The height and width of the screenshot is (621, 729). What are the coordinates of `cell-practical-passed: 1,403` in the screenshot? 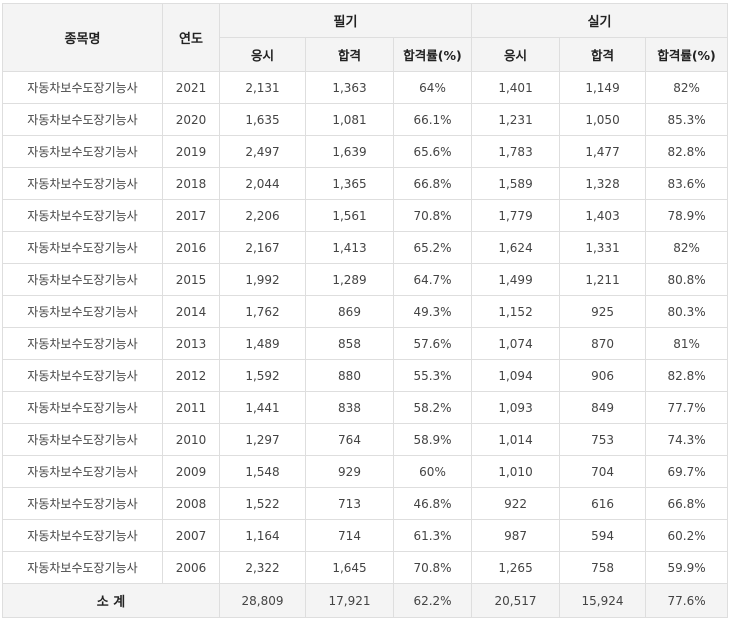 It's located at (603, 215).